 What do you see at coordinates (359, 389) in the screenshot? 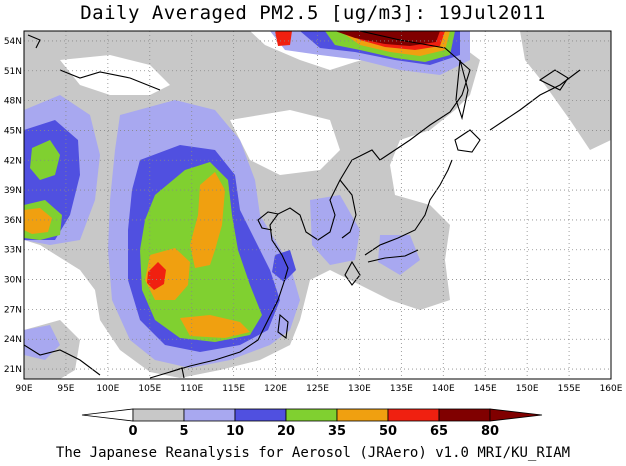
I see `lon-tick-label: 130E` at bounding box center [359, 389].